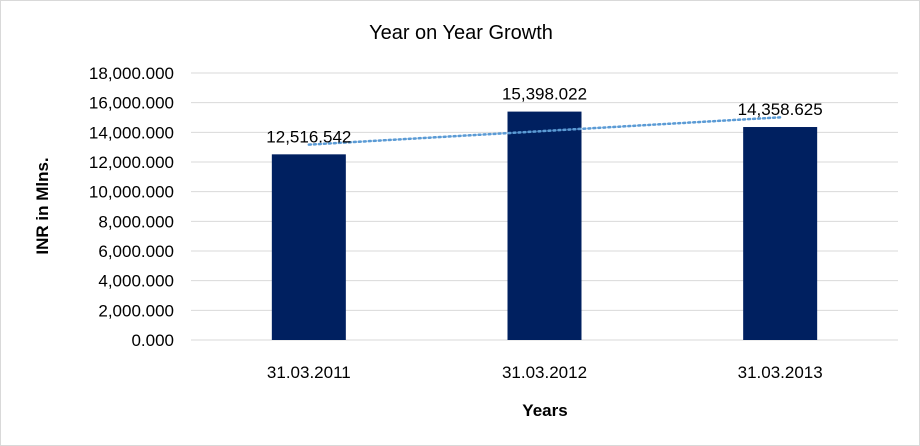 The width and height of the screenshot is (920, 446). I want to click on bar-31.03.2012, so click(544, 225).